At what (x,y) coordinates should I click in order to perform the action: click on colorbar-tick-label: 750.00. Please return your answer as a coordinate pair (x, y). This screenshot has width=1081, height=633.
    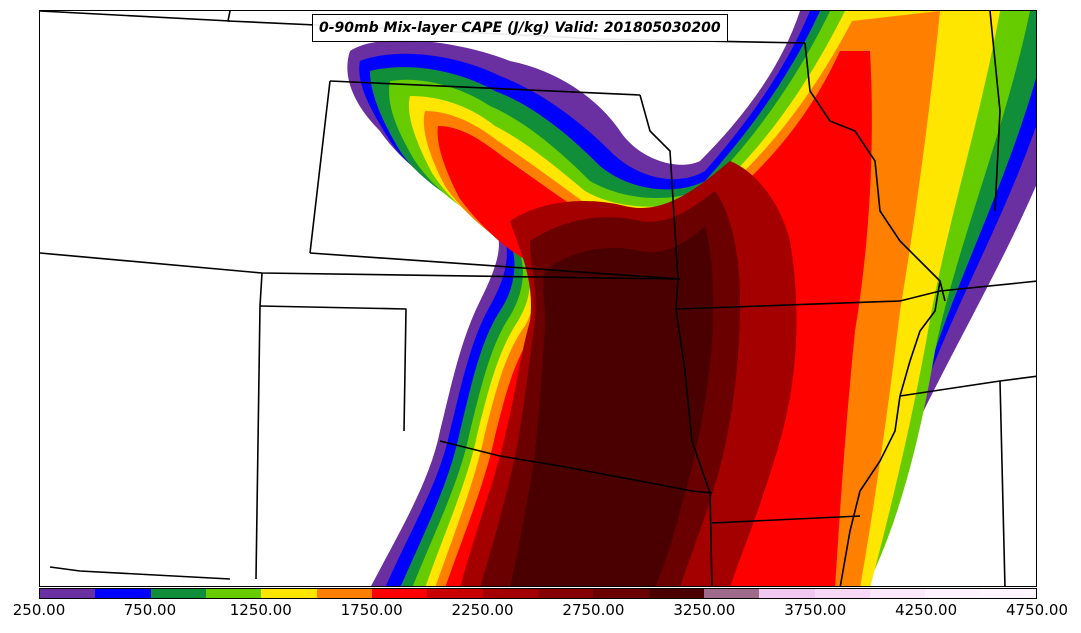
    Looking at the image, I should click on (150, 610).